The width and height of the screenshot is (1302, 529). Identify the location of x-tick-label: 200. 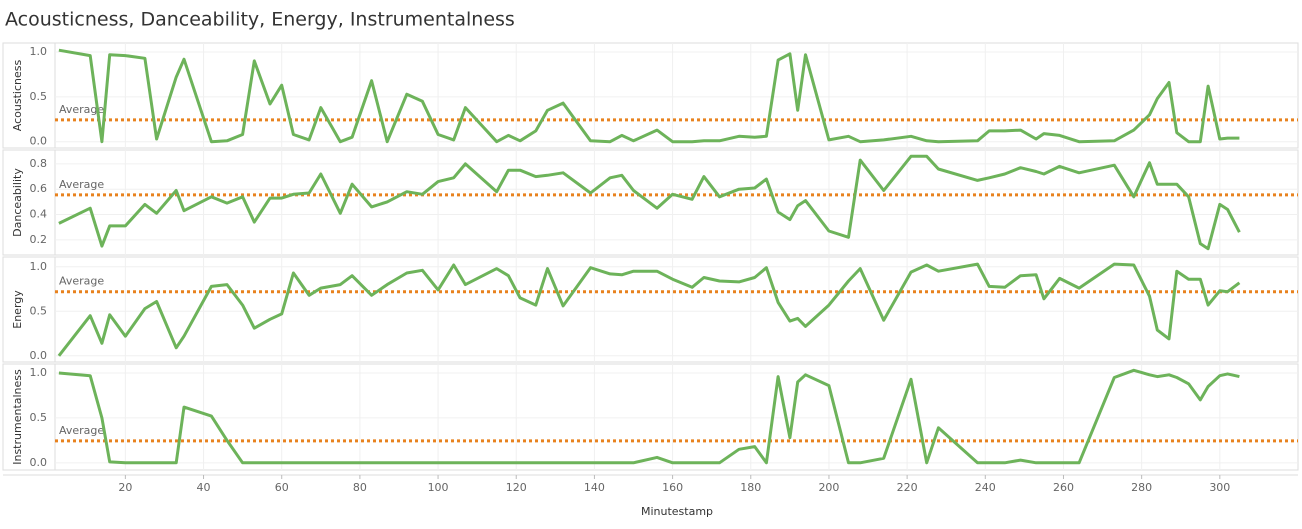
(828, 487).